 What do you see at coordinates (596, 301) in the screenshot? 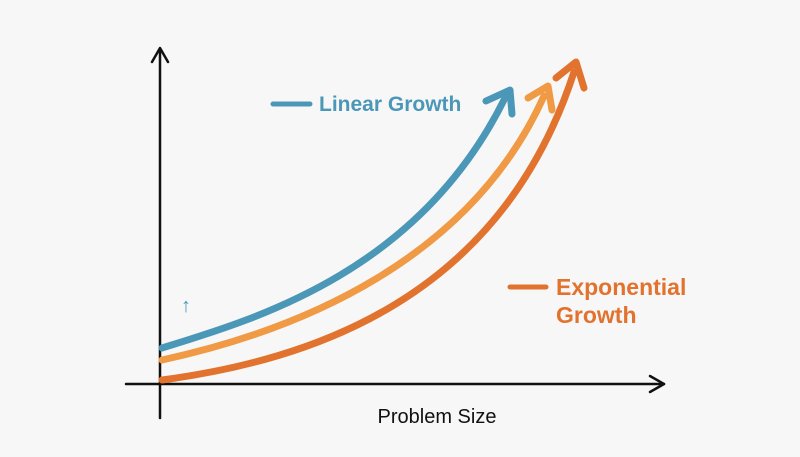
I see `exponential-legend: Exponential Growth` at bounding box center [596, 301].